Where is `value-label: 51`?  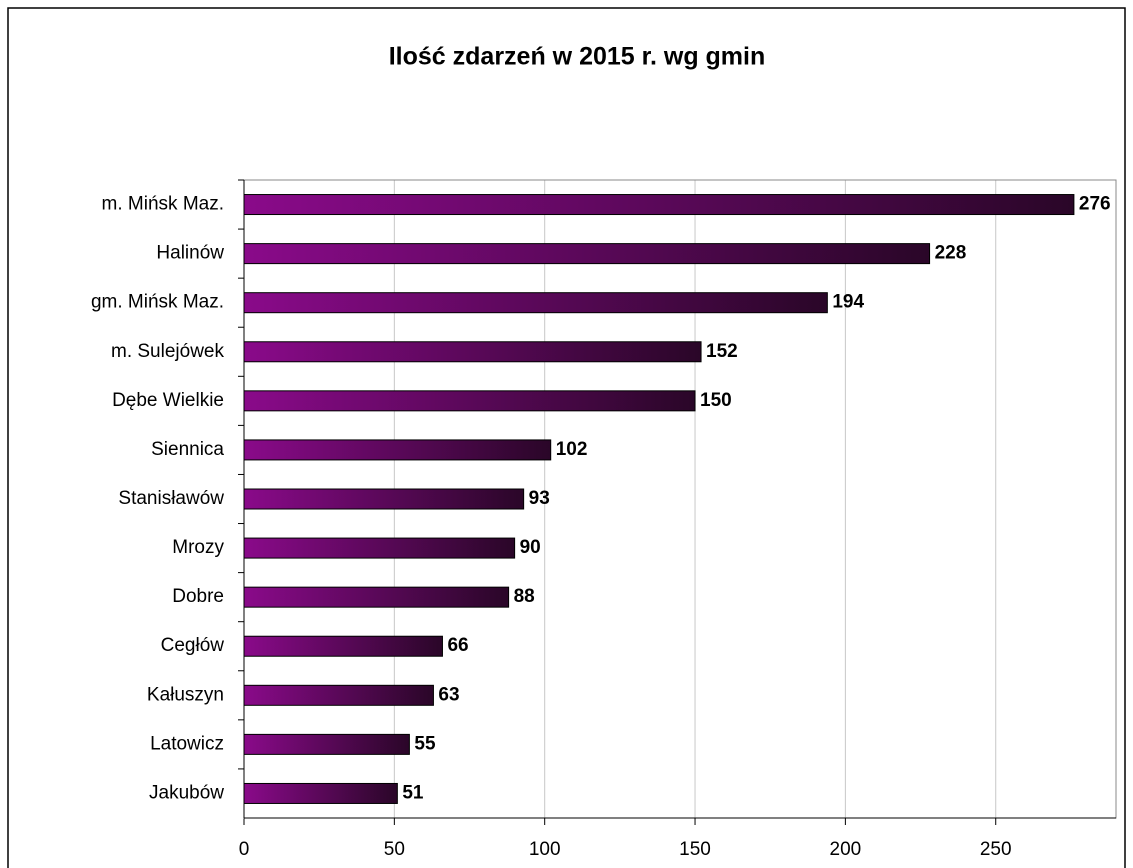 value-label: 51 is located at coordinates (413, 792).